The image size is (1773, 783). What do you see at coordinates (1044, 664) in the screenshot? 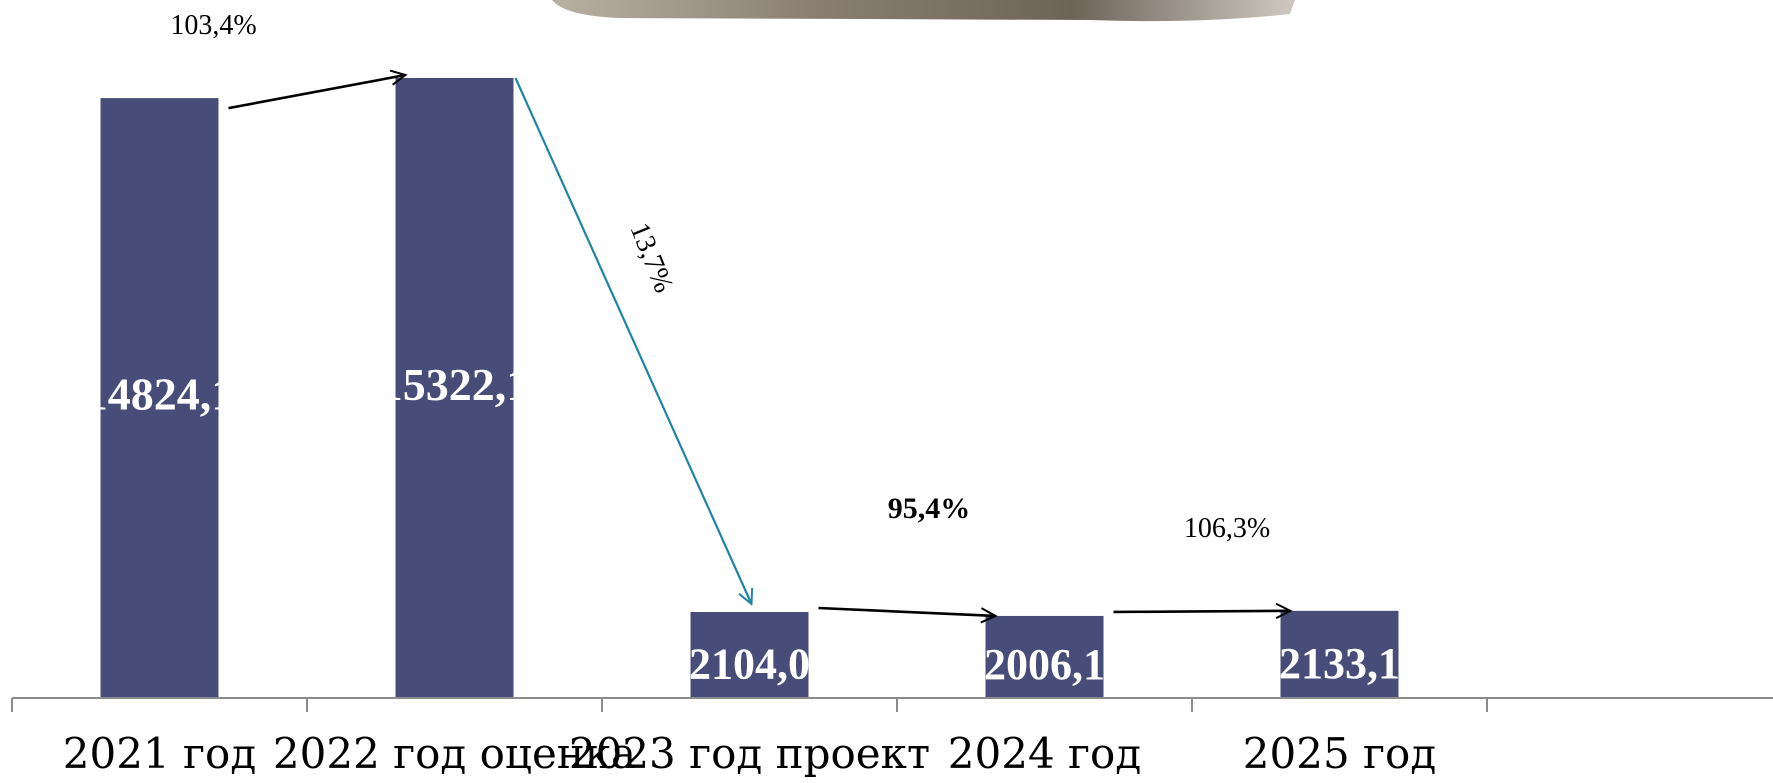
I see `data-label-3: 2006,1` at bounding box center [1044, 664].